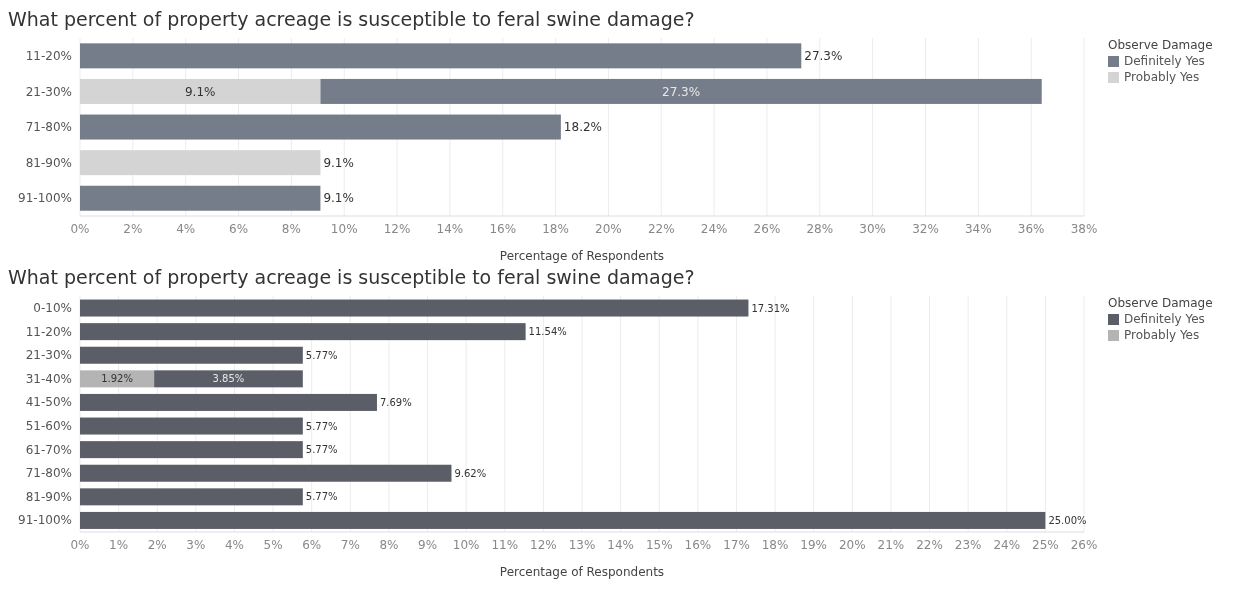 The height and width of the screenshot is (608, 1240). What do you see at coordinates (48, 378) in the screenshot?
I see `y-tick-label: 31-40%` at bounding box center [48, 378].